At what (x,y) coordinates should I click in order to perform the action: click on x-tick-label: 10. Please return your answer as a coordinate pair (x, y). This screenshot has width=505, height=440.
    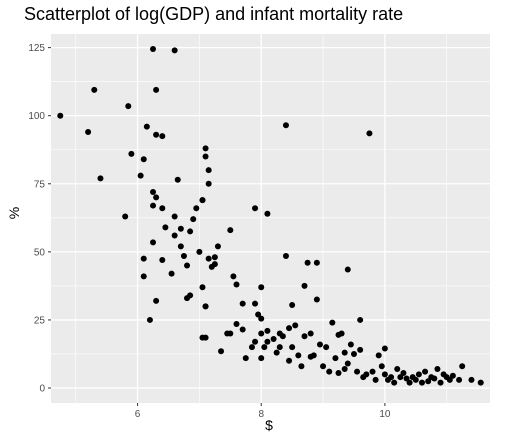
    Looking at the image, I should click on (385, 414).